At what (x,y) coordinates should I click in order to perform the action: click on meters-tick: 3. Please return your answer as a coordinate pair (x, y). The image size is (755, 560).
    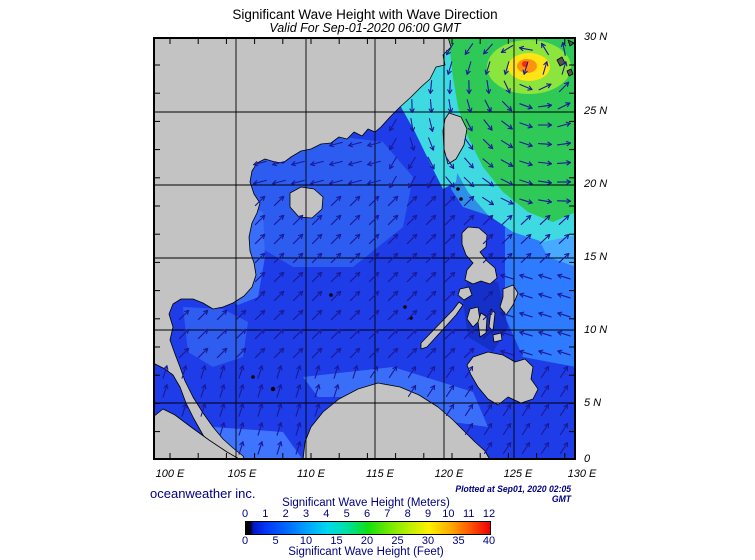
    Looking at the image, I should click on (306, 514).